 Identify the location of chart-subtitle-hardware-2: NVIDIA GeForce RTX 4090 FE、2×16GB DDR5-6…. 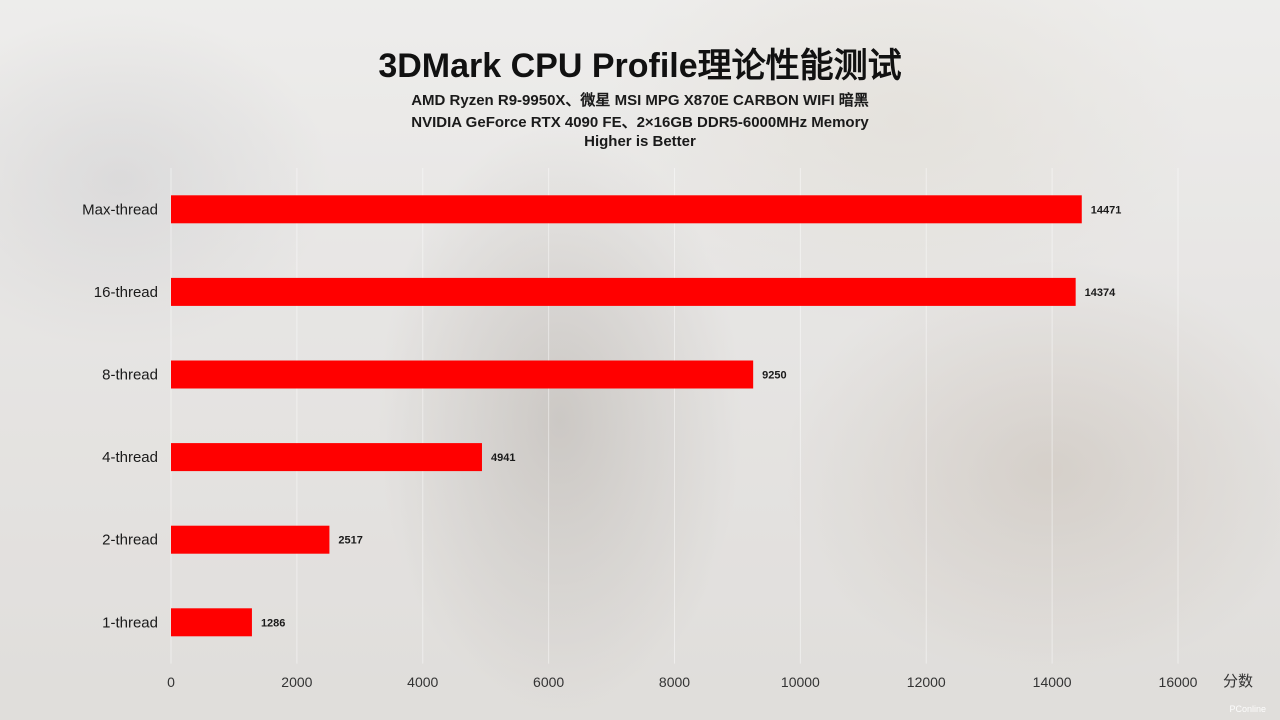
(640, 122).